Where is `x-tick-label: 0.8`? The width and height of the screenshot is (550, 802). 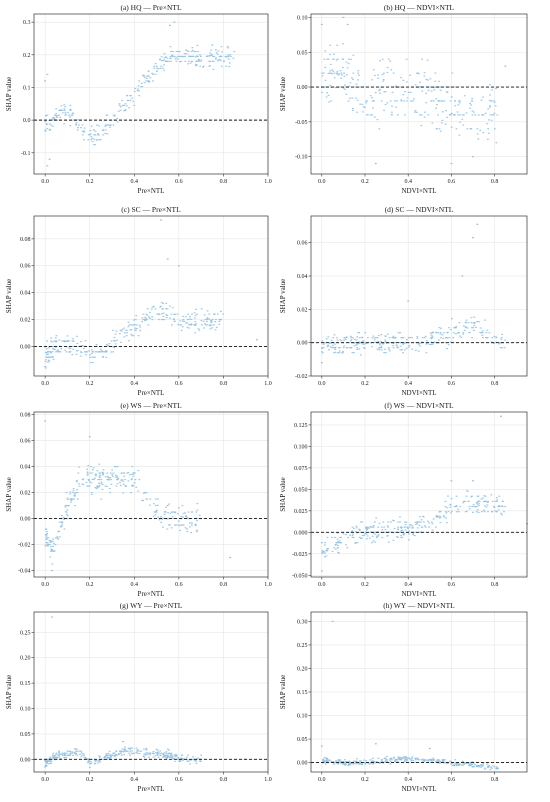
x-tick-label: 0.8 is located at coordinates (495, 585).